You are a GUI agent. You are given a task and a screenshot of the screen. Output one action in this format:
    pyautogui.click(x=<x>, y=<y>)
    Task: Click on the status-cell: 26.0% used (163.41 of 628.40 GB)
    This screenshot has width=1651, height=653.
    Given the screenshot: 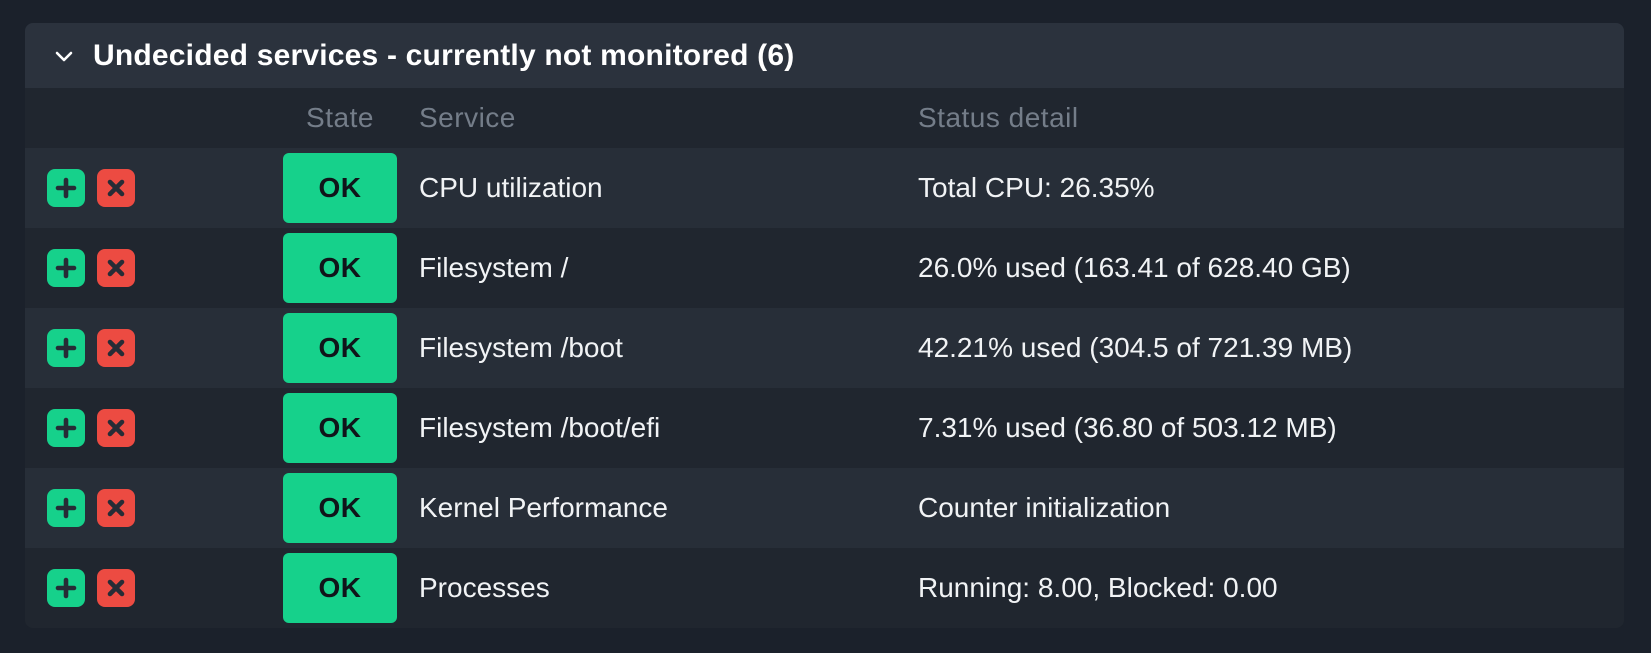 What is the action you would take?
    pyautogui.click(x=1271, y=268)
    